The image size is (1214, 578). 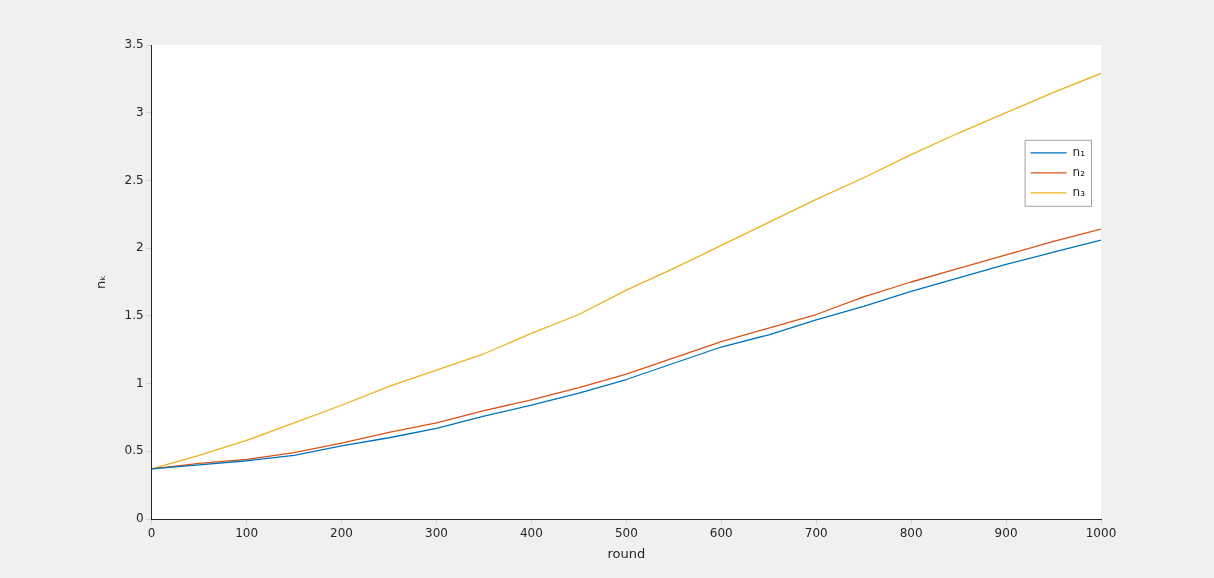 What do you see at coordinates (134, 450) in the screenshot?
I see `y-tick-label: 0.5` at bounding box center [134, 450].